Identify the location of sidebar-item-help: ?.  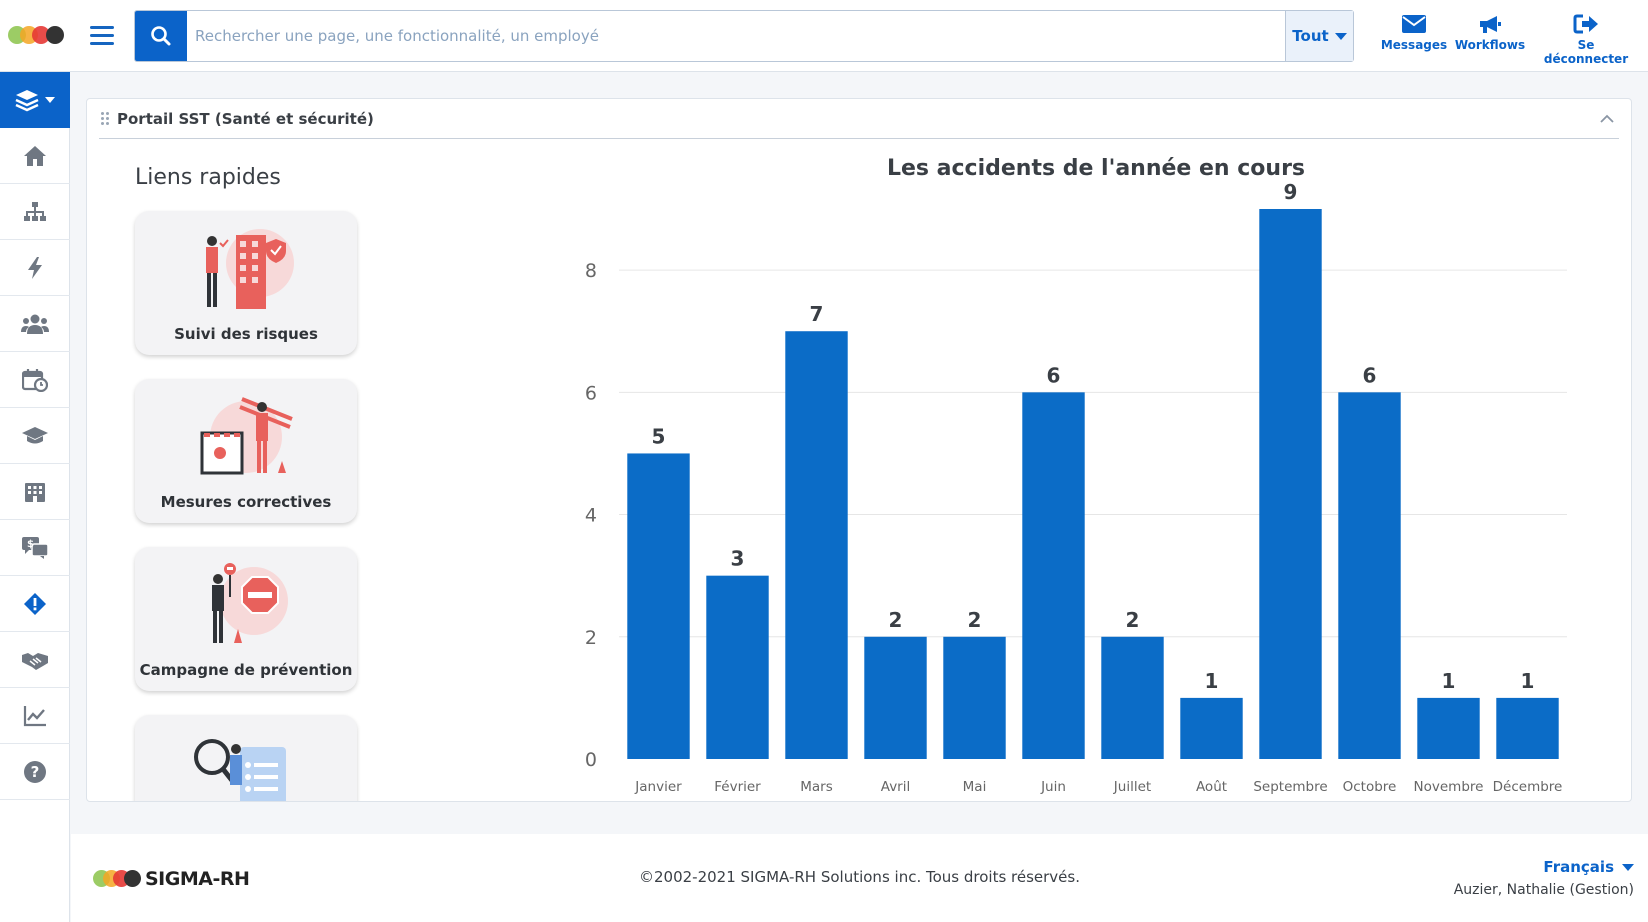
(35, 772).